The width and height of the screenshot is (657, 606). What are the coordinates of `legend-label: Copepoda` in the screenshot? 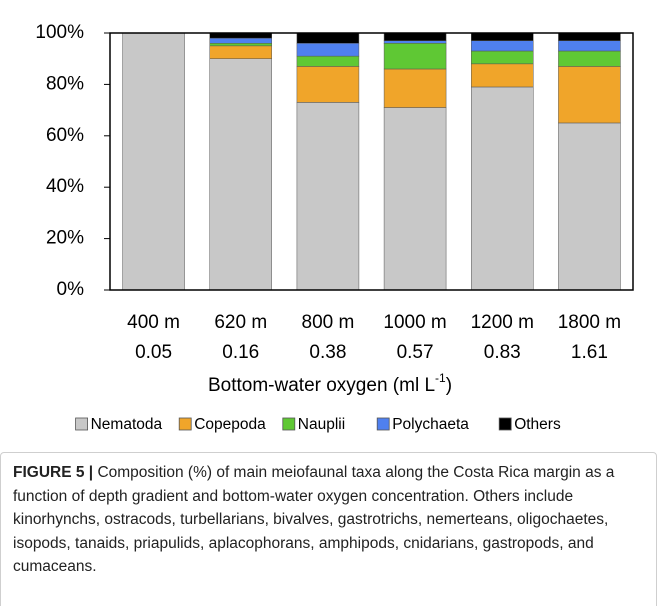 It's located at (230, 424).